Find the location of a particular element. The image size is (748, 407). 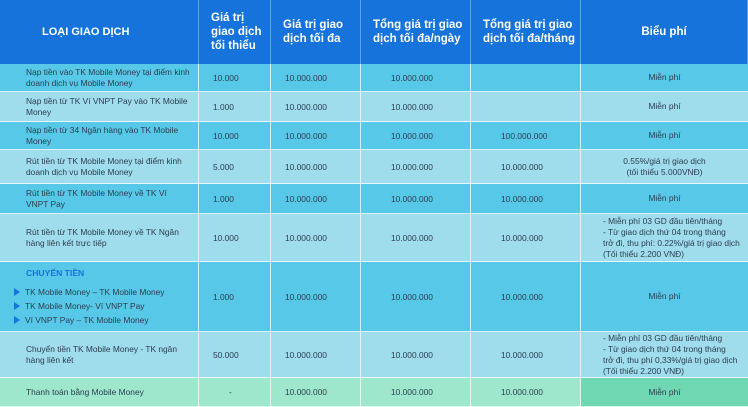

header-min-value: Giá trị giao dịch tối thiểu is located at coordinates (235, 32).